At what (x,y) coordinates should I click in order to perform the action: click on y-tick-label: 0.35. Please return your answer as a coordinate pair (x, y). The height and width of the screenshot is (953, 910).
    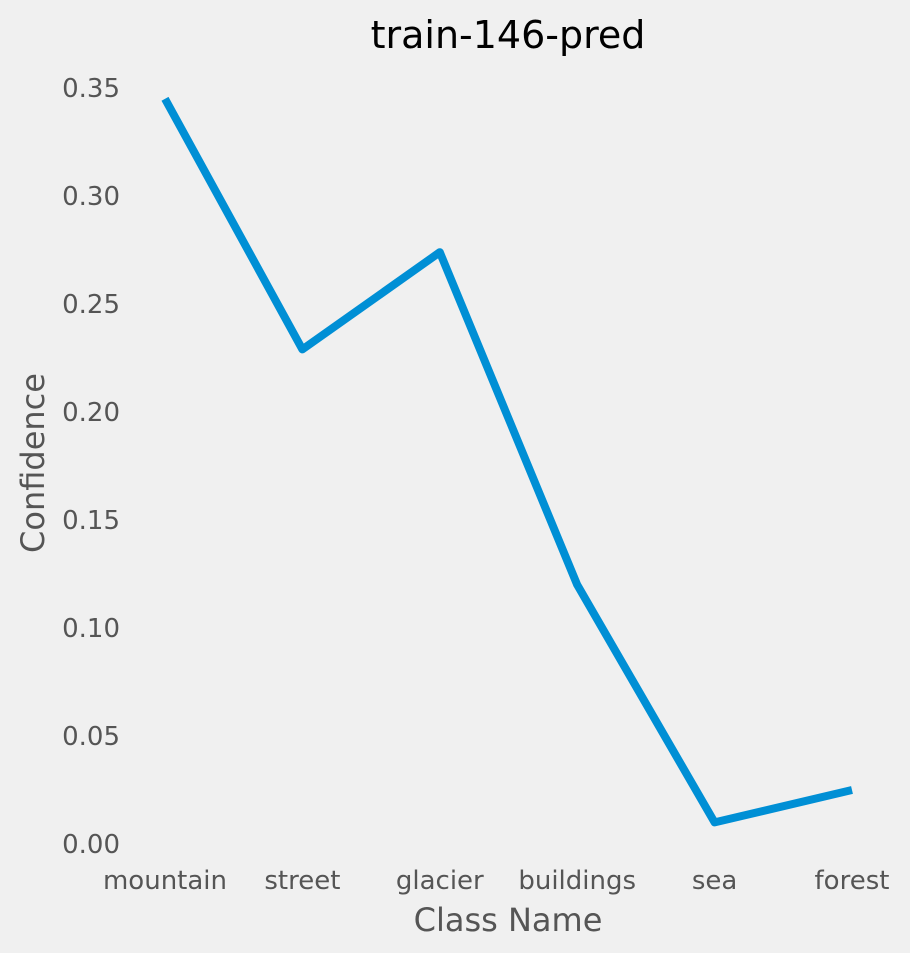
    Looking at the image, I should click on (91, 89).